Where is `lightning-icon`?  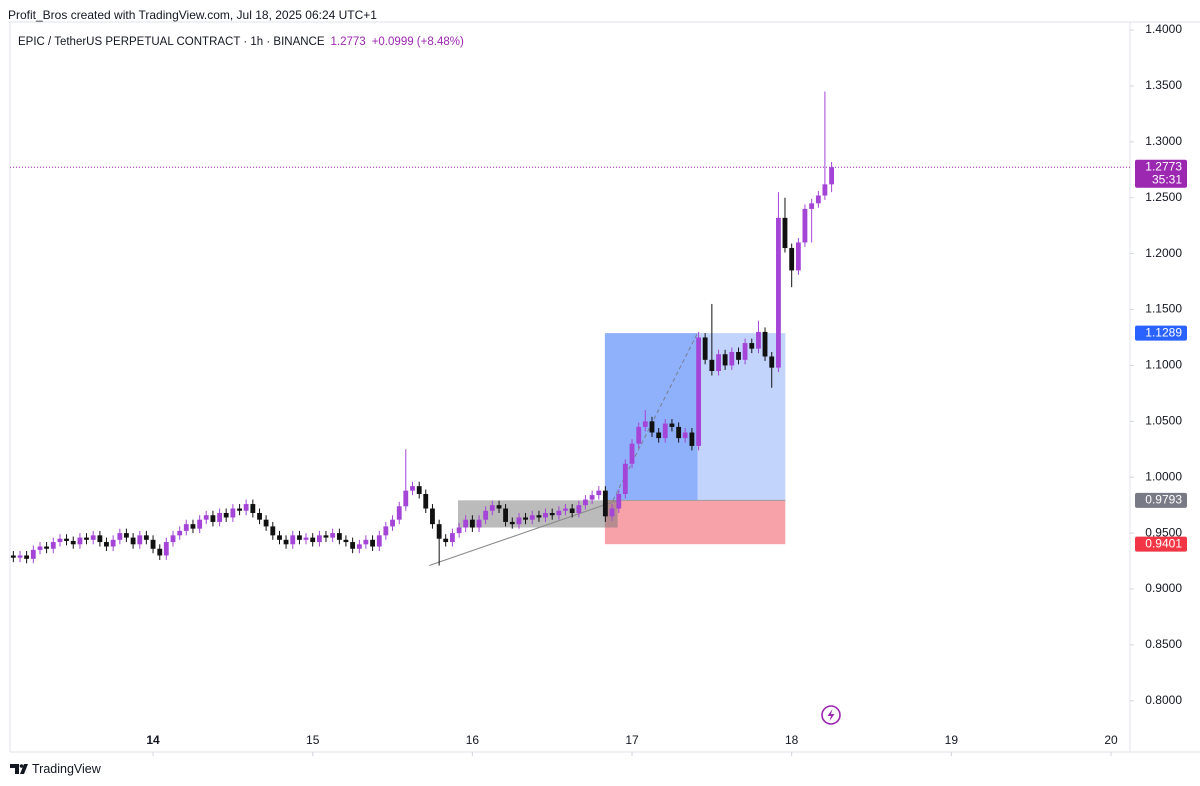 lightning-icon is located at coordinates (831, 715).